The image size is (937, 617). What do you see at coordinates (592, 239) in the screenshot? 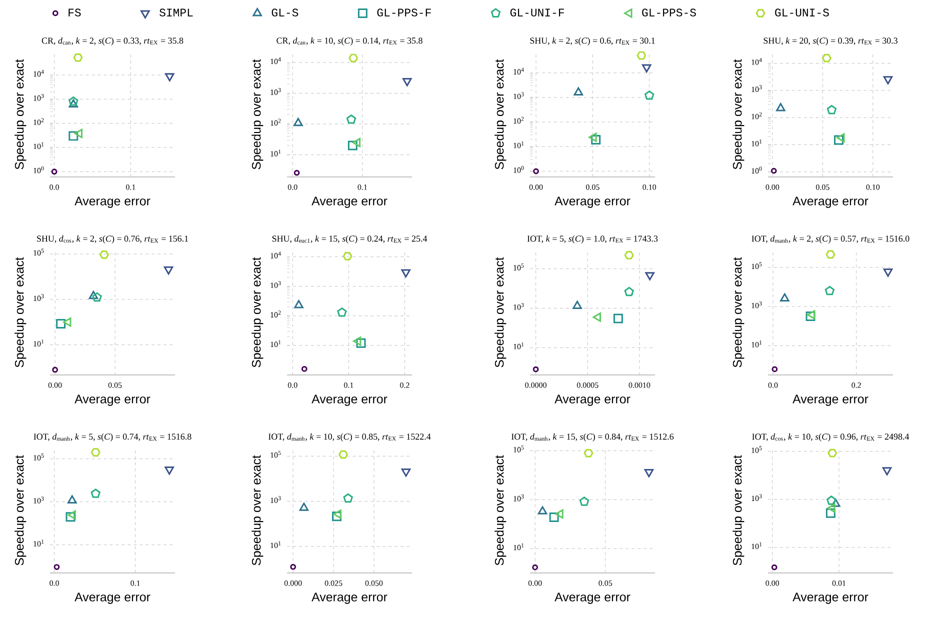
I see `chart-title: IOT, k = 5, s(C) = 1.0, rt$_{EX}$ = 1743.3` at bounding box center [592, 239].